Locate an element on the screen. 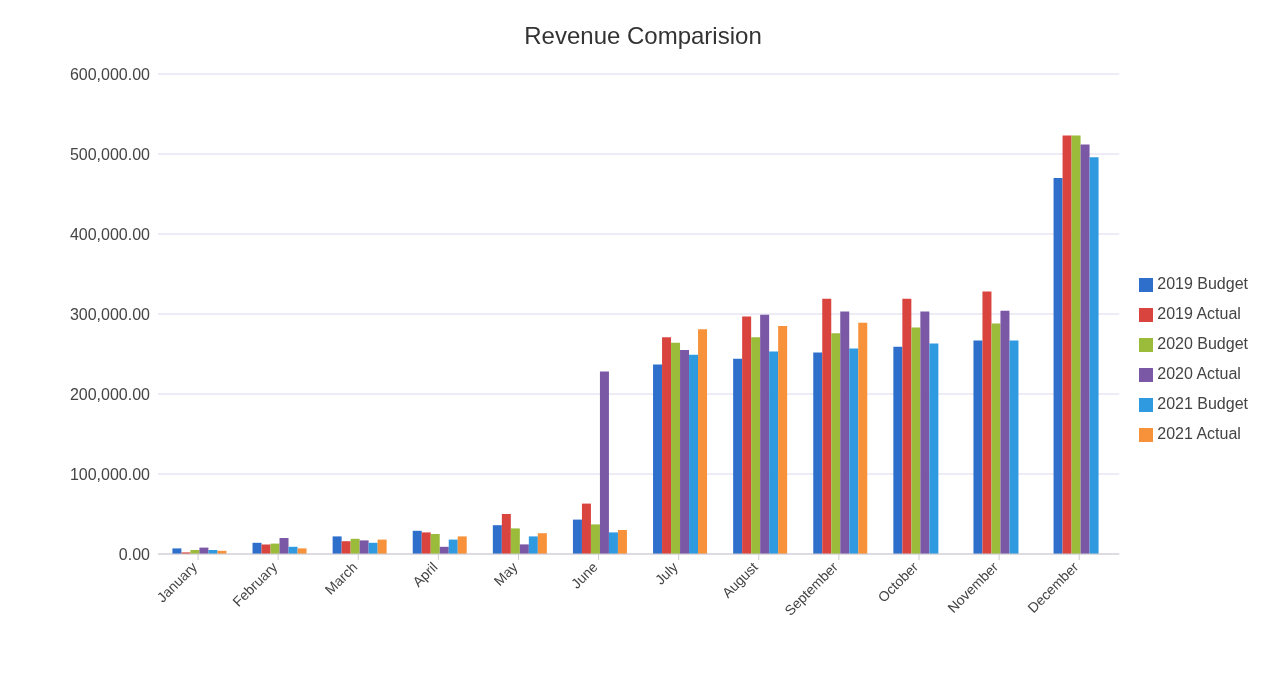 This screenshot has width=1286, height=687. chart-title: Revenue Comparision is located at coordinates (643, 36).